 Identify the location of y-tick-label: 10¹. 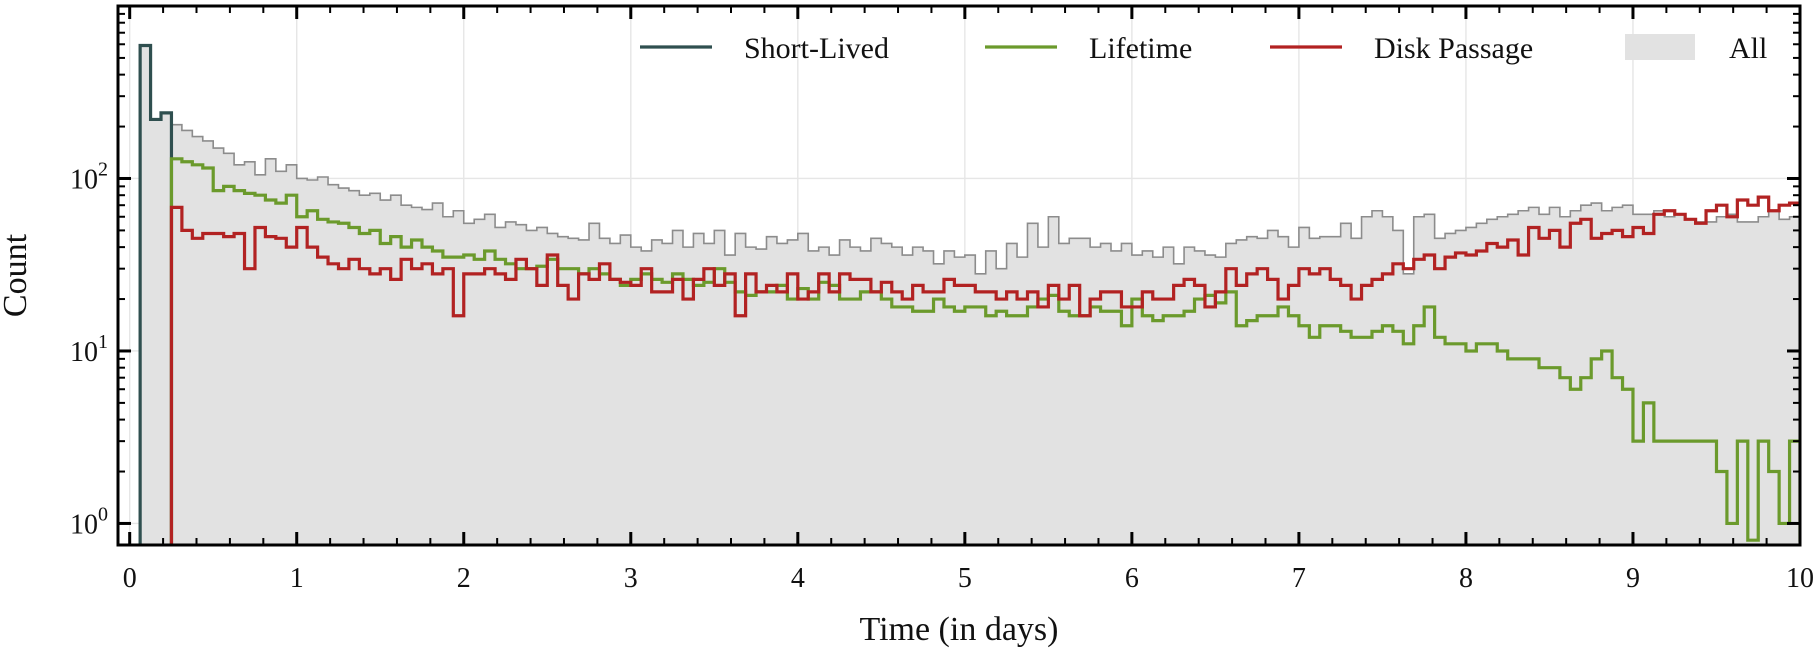
(89, 349).